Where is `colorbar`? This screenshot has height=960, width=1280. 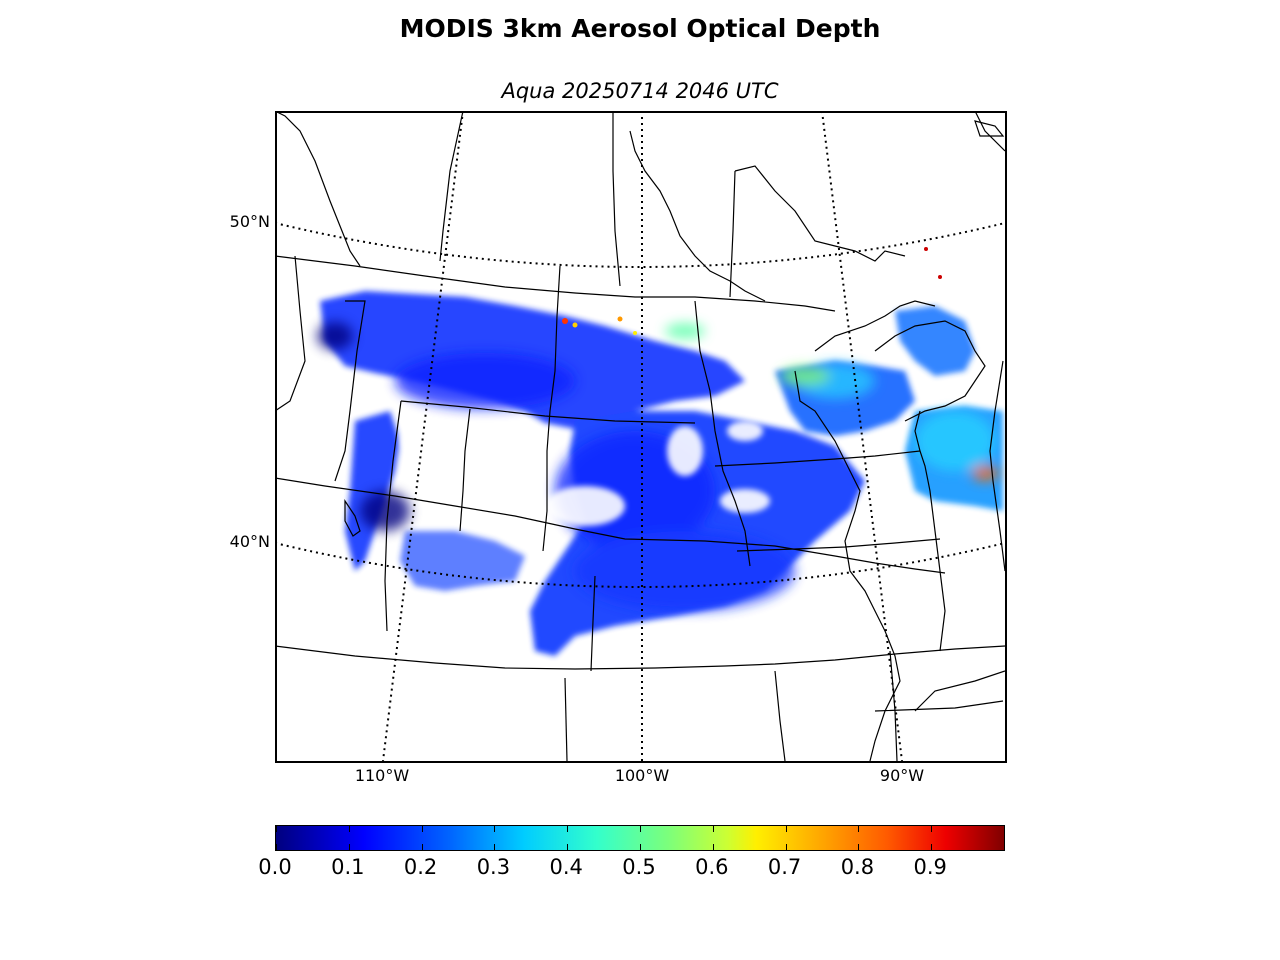
colorbar is located at coordinates (640, 838).